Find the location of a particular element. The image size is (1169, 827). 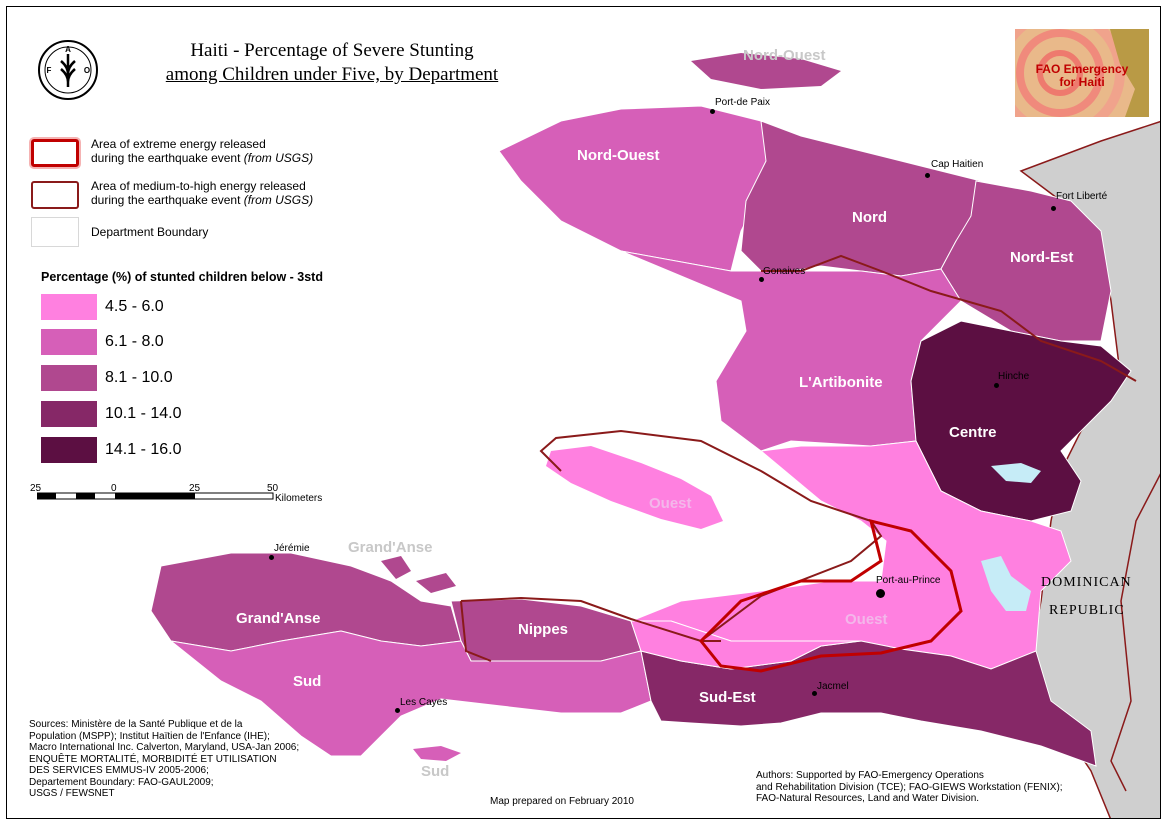

city-label-les-cayes: Les Cayes is located at coordinates (424, 702).